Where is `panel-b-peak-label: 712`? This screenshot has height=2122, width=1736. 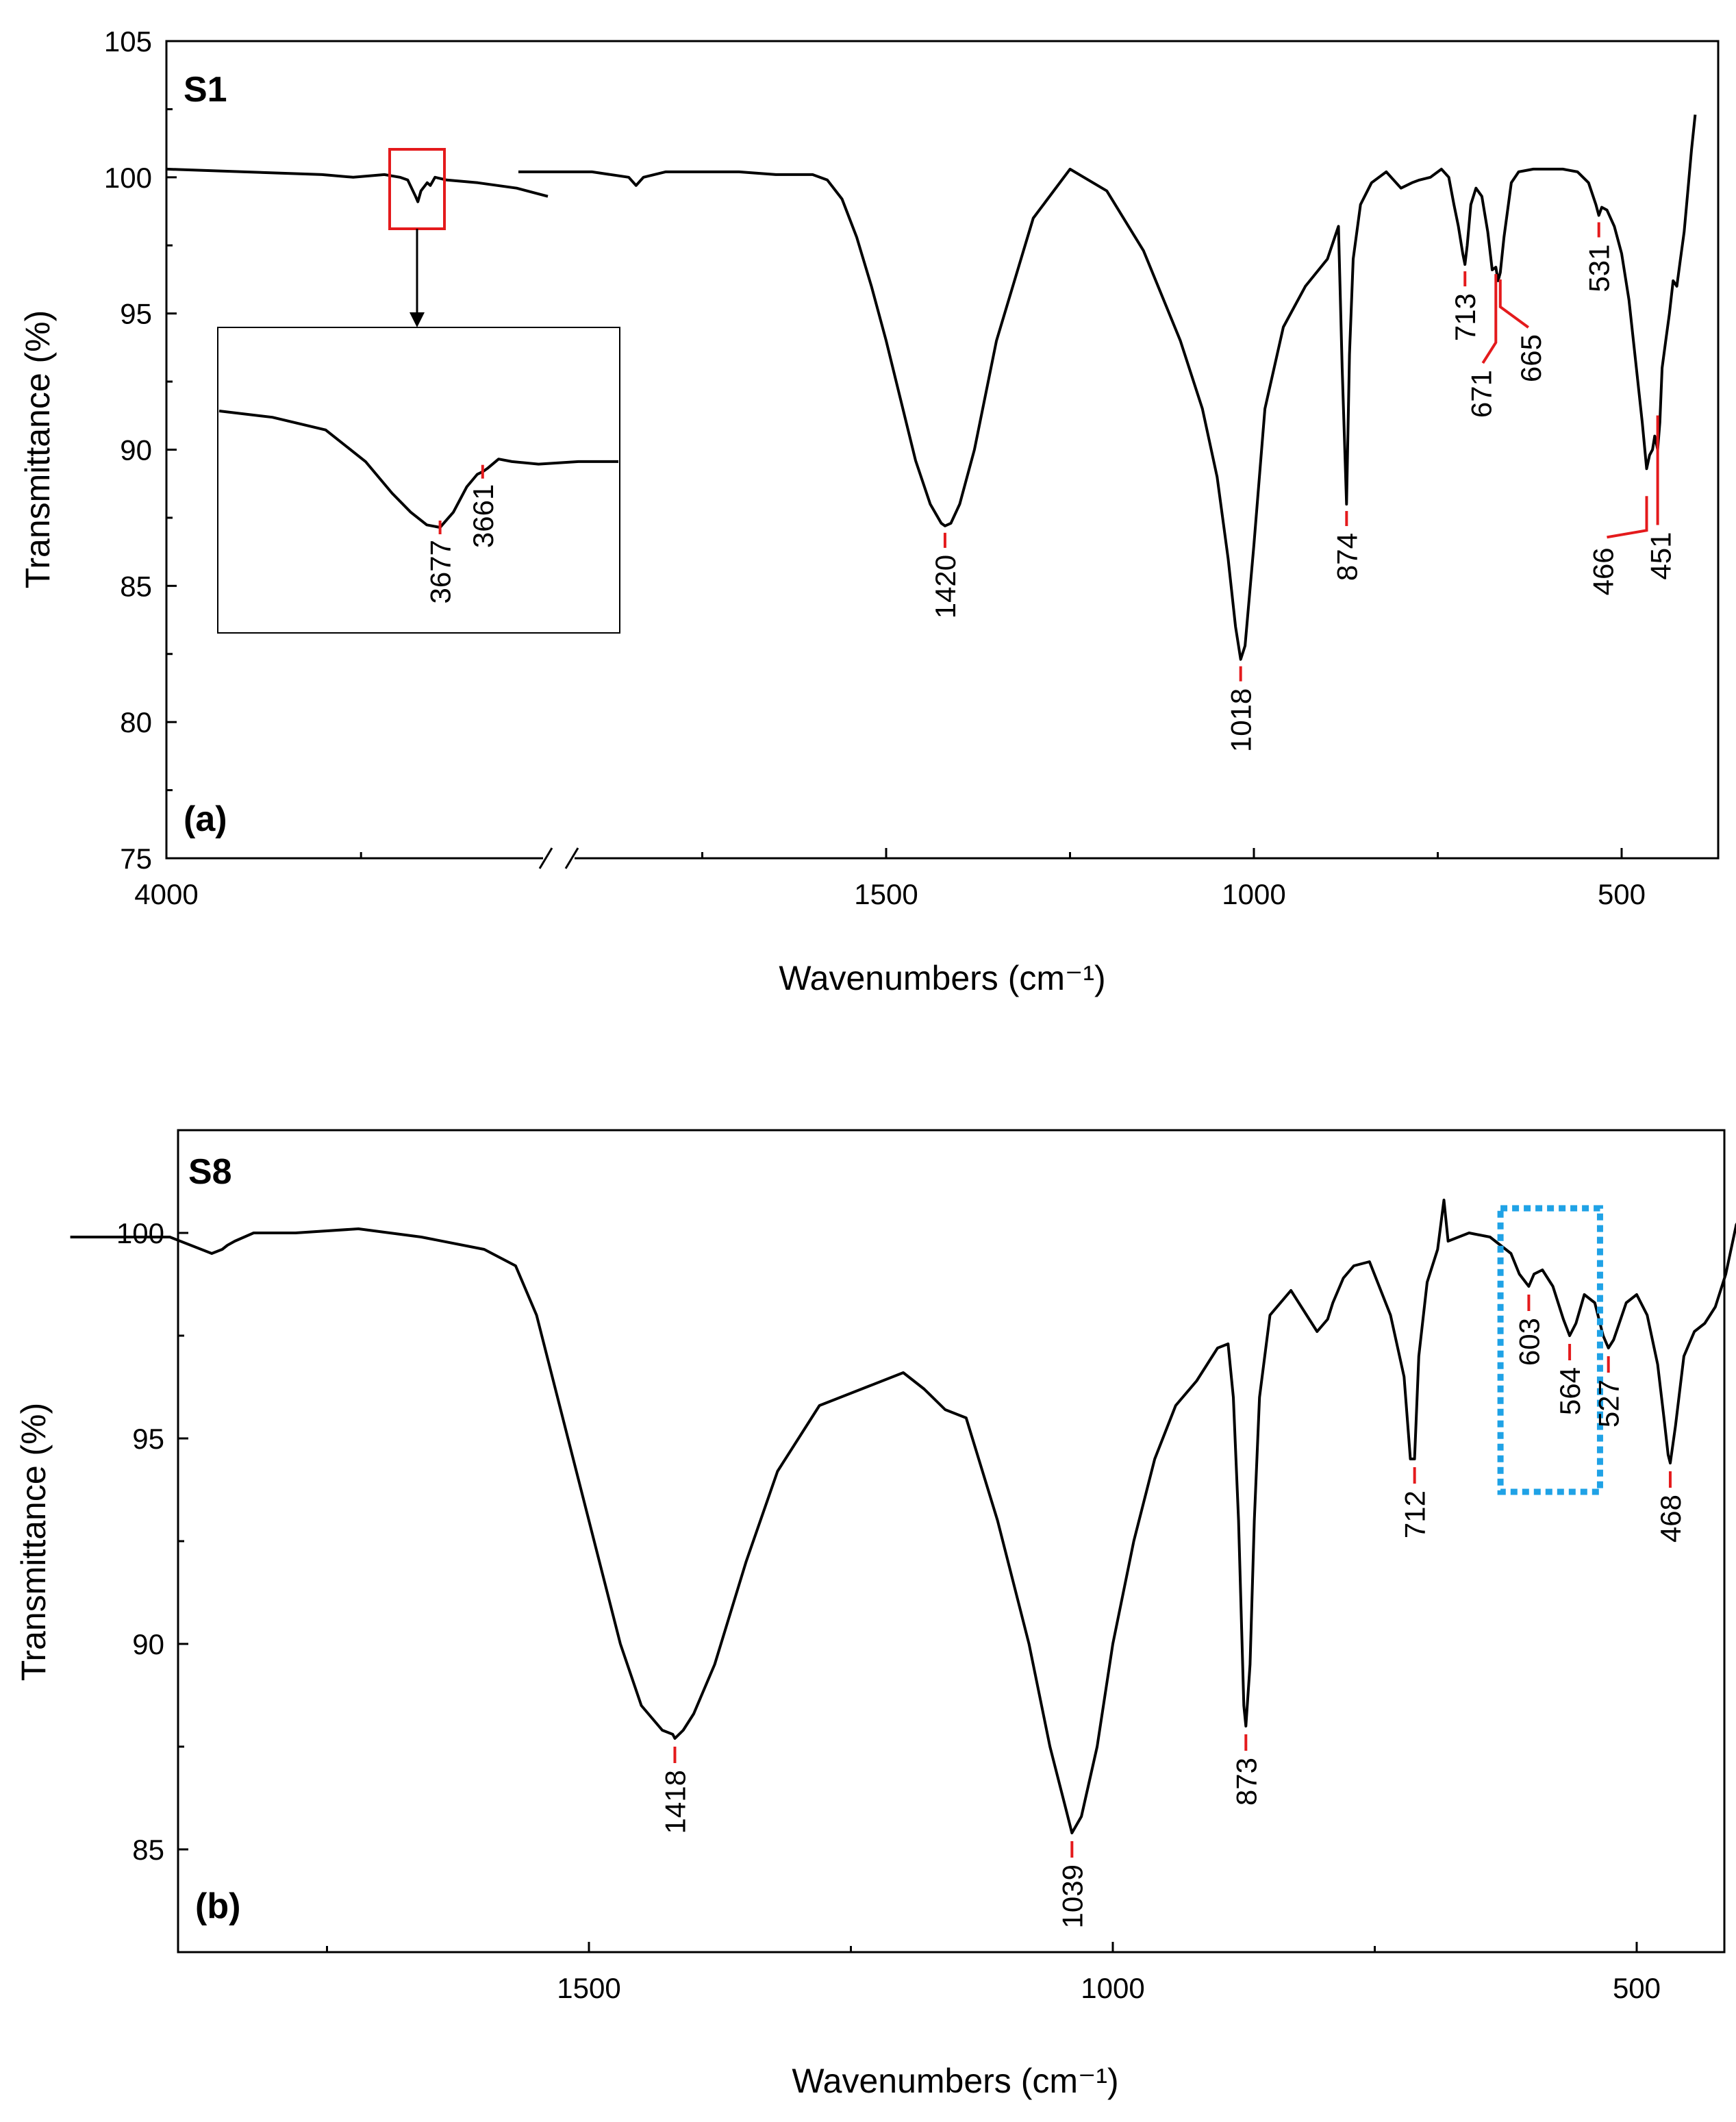 panel-b-peak-label: 712 is located at coordinates (1415, 1514).